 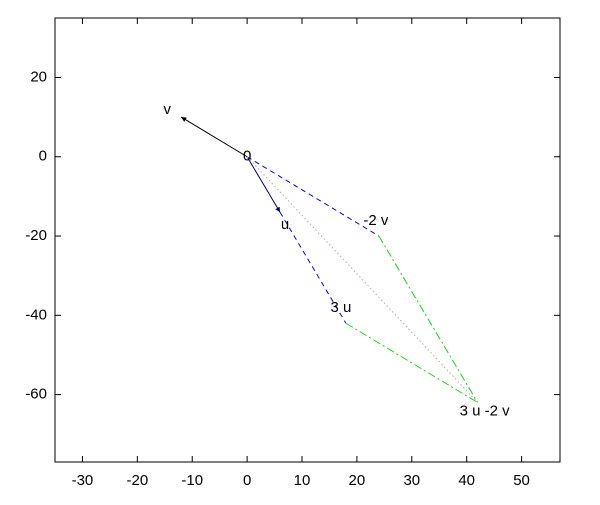 I want to click on point-label: -2 v, so click(x=376, y=220).